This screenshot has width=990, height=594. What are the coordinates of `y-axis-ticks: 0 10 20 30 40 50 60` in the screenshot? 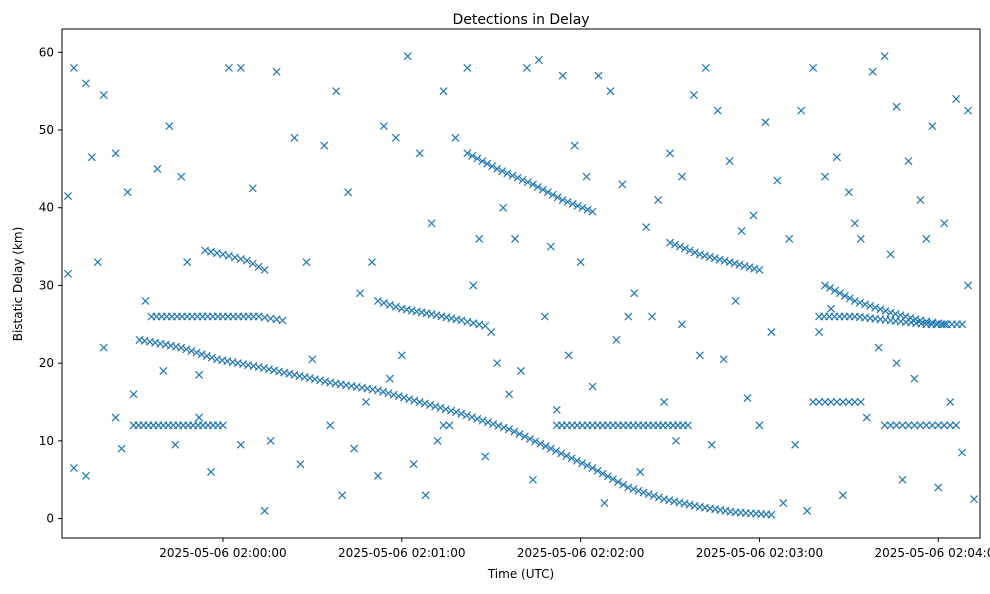 It's located at (50, 285).